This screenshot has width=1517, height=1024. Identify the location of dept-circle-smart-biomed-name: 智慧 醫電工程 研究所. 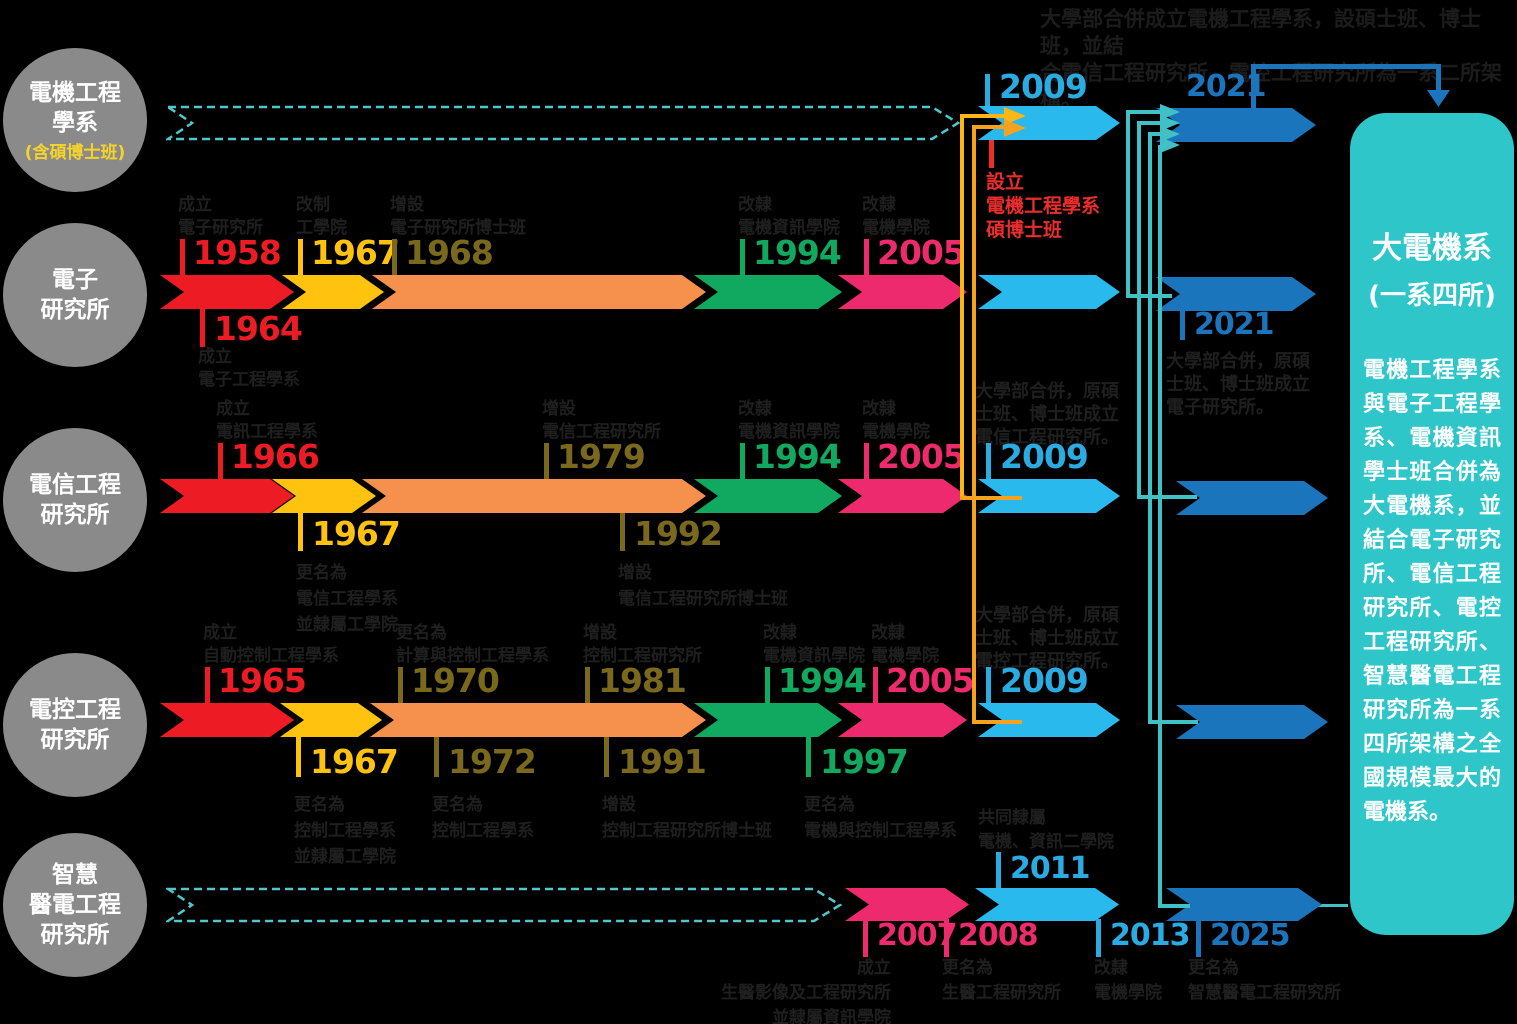
(75, 905).